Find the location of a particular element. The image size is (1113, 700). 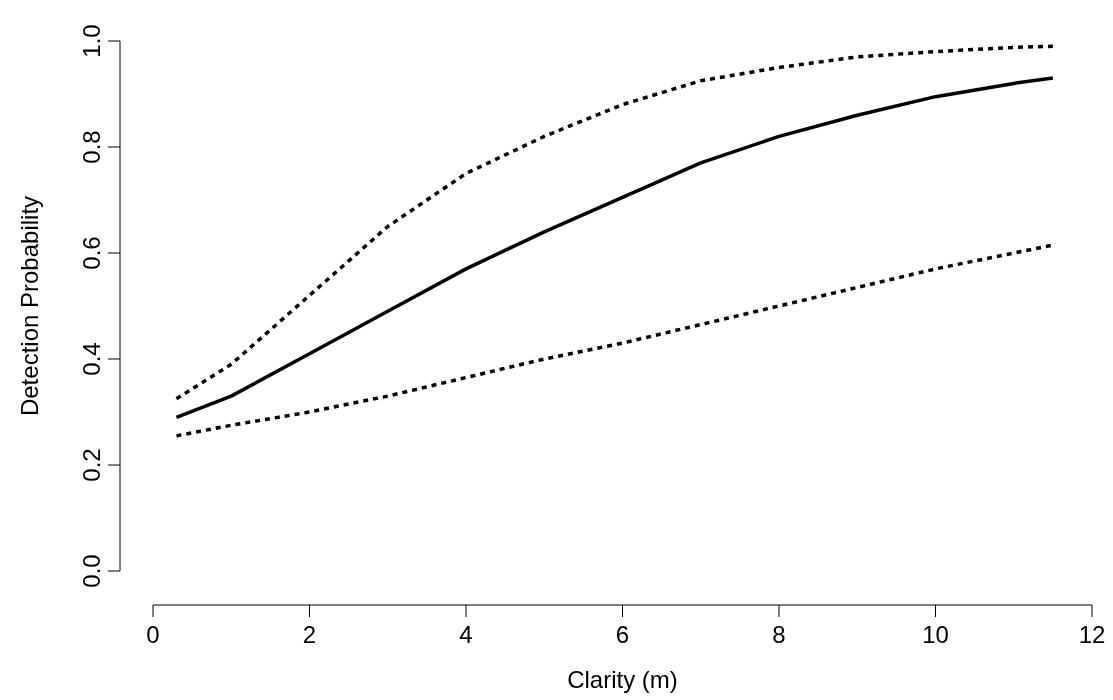

y-tick-label: 0.8 is located at coordinates (91, 147).